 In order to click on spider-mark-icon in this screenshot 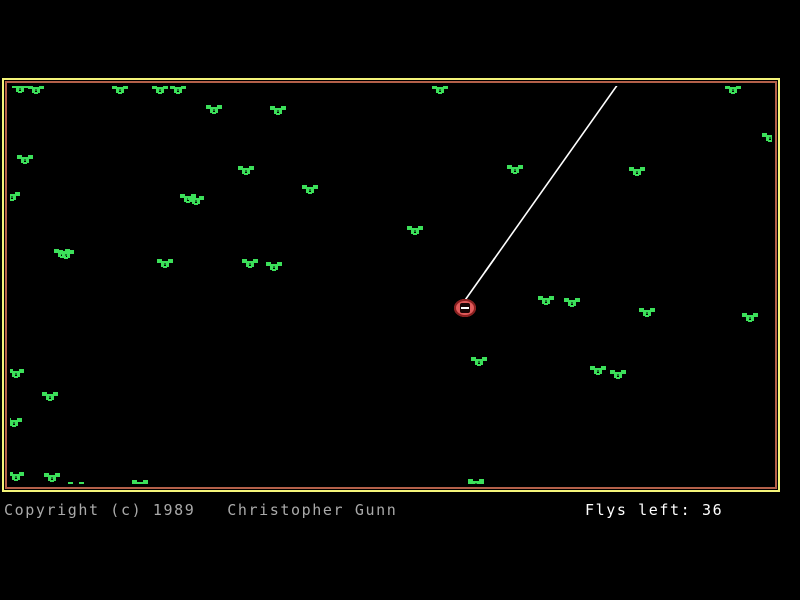, I will do `click(465, 308)`.